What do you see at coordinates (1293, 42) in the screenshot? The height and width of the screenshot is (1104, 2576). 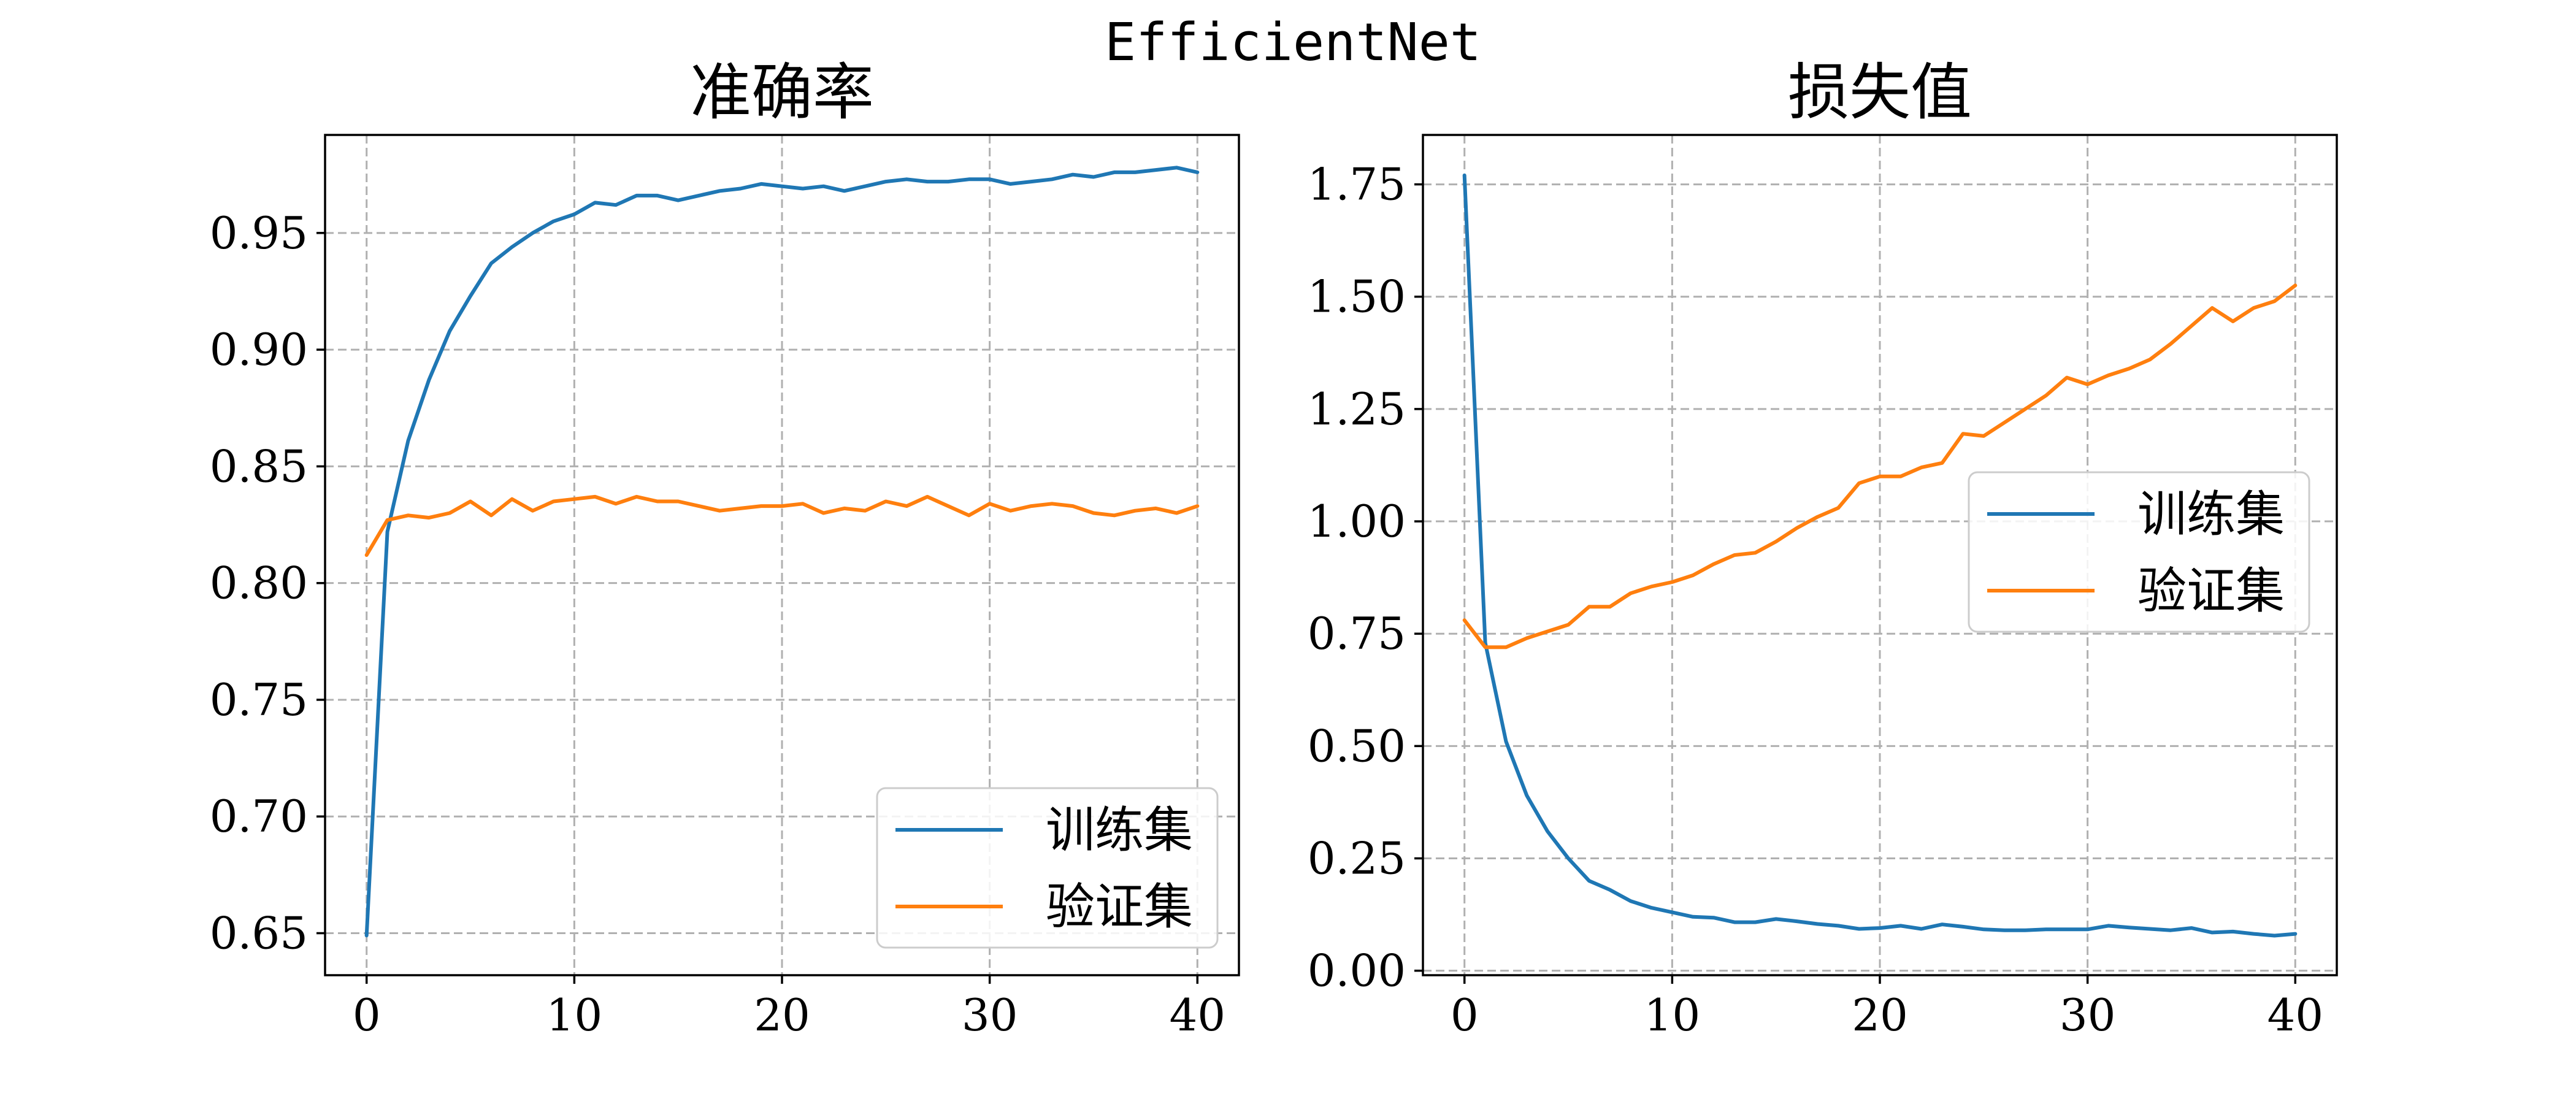 I see `figure-suptitle: EfficientNet` at bounding box center [1293, 42].